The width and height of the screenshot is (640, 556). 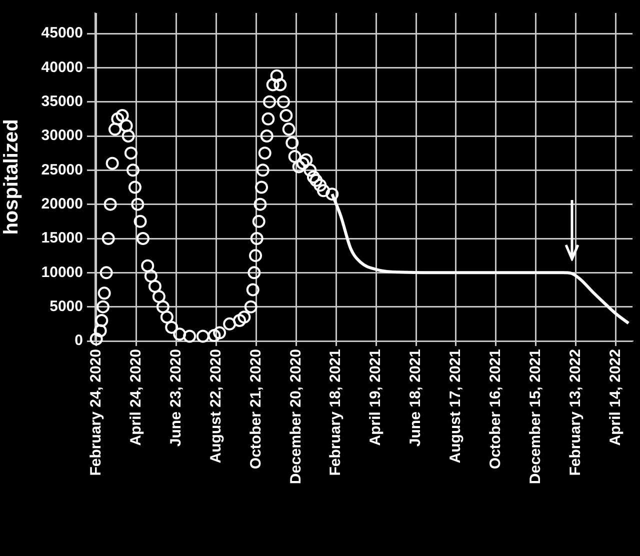 What do you see at coordinates (175, 398) in the screenshot?
I see `x-tick-label: June 23, 2020` at bounding box center [175, 398].